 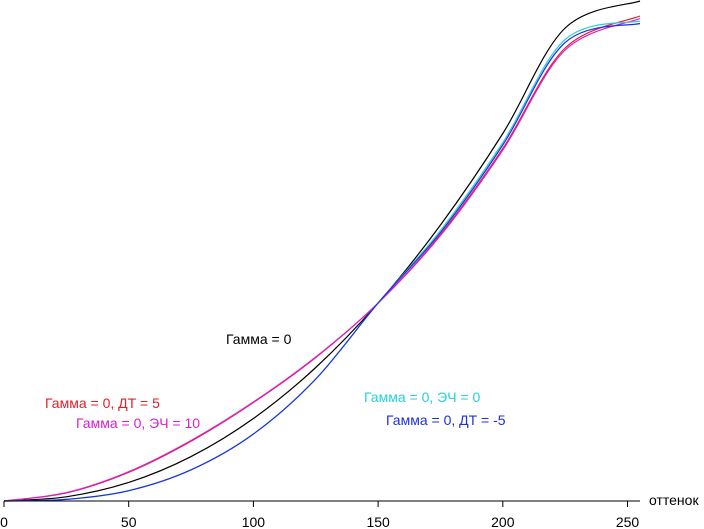 I want to click on annotation-gamma-ech-10: Гамма = 0, ЭЧ = 10, so click(x=138, y=423).